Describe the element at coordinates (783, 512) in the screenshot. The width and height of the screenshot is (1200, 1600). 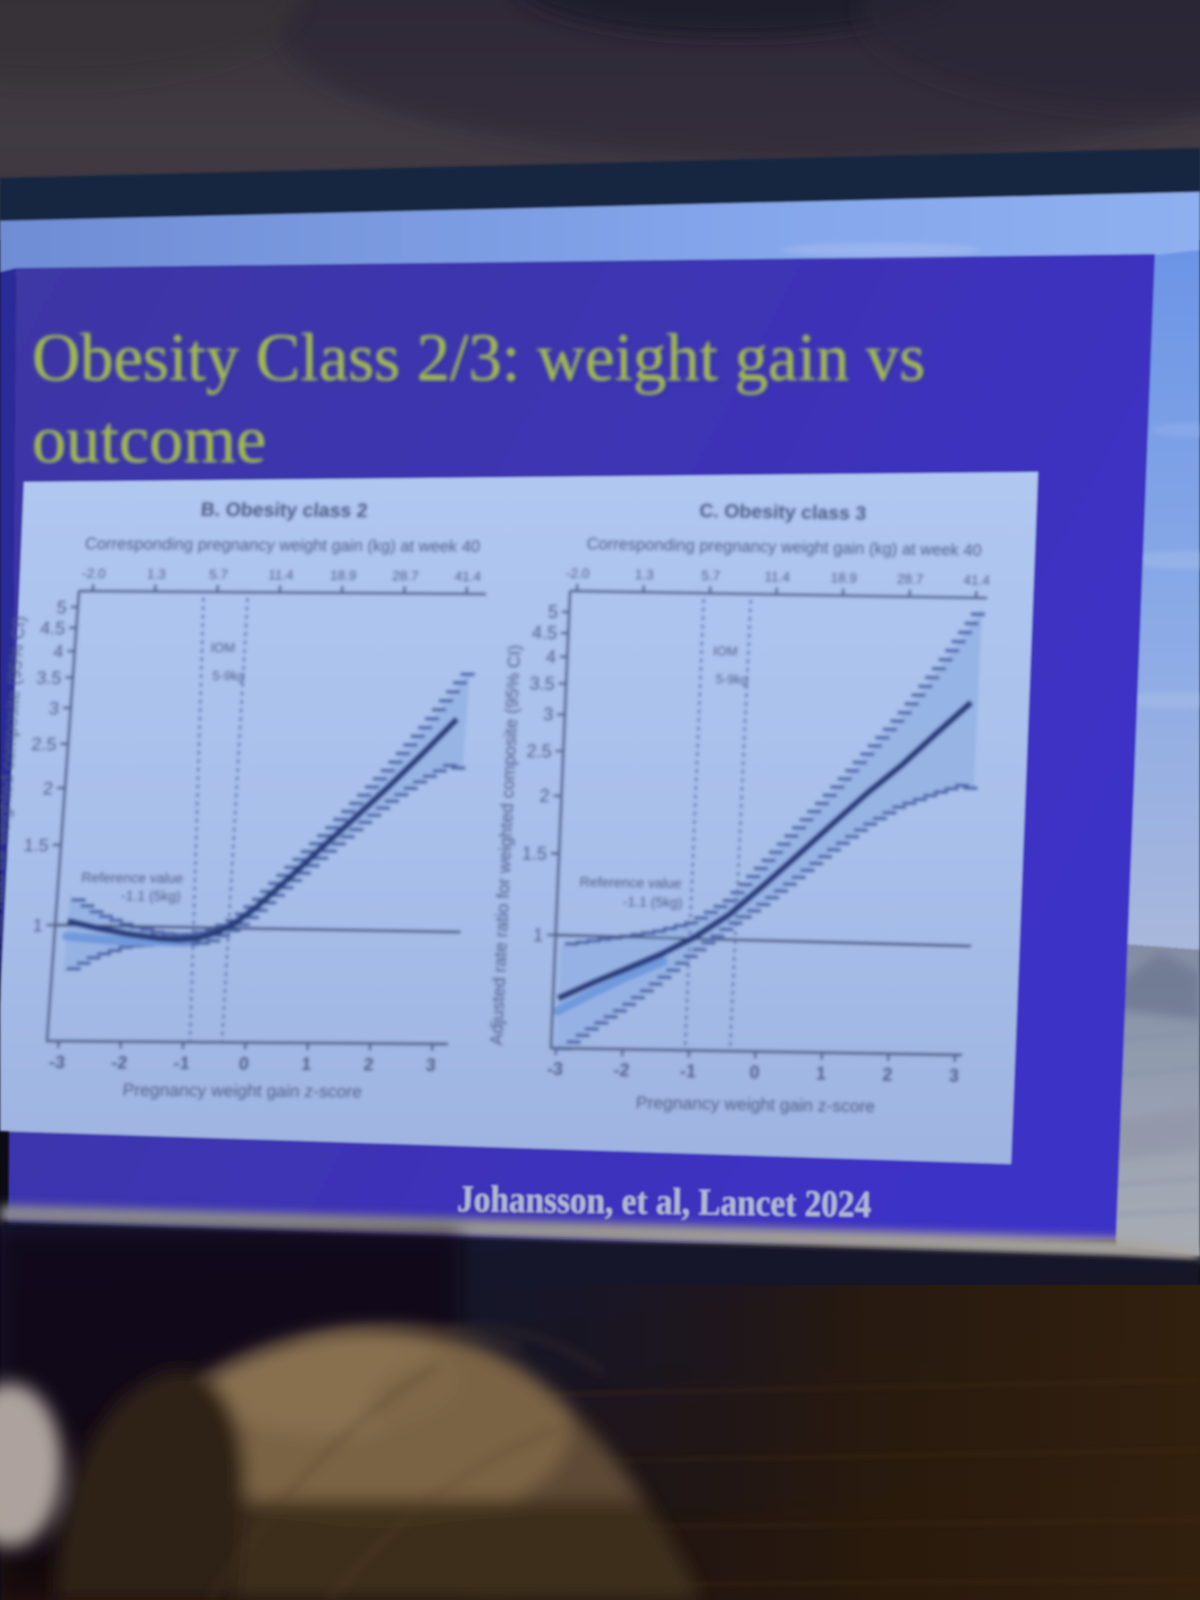
I see `svg-text: C. Obesity class 3` at that location.